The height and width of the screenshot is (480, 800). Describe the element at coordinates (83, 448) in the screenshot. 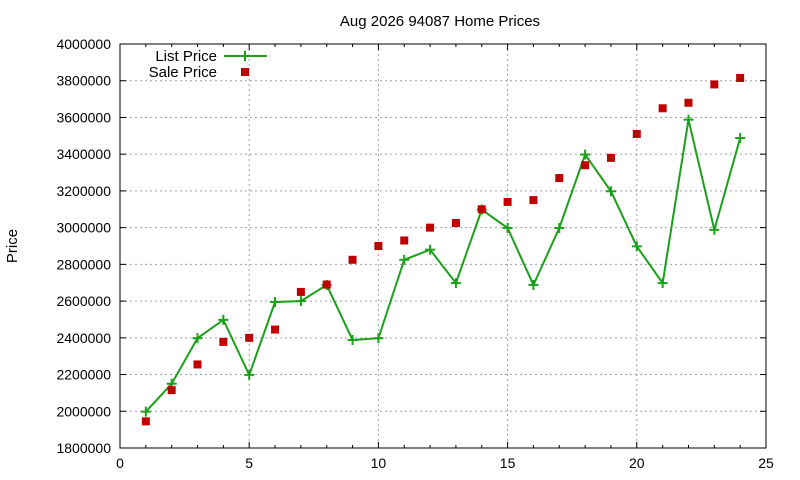

I see `y-tick-label: 1800000` at that location.